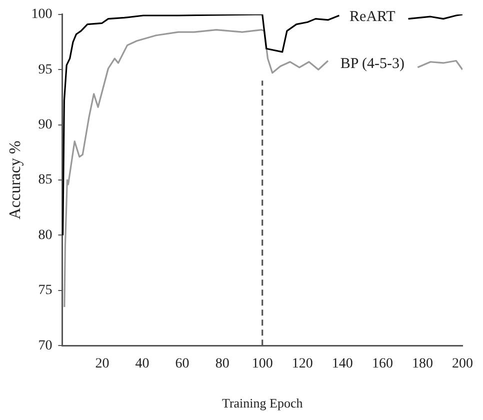 This screenshot has width=483, height=420. What do you see at coordinates (372, 64) in the screenshot?
I see `series-label: BP (4-5-3)` at bounding box center [372, 64].